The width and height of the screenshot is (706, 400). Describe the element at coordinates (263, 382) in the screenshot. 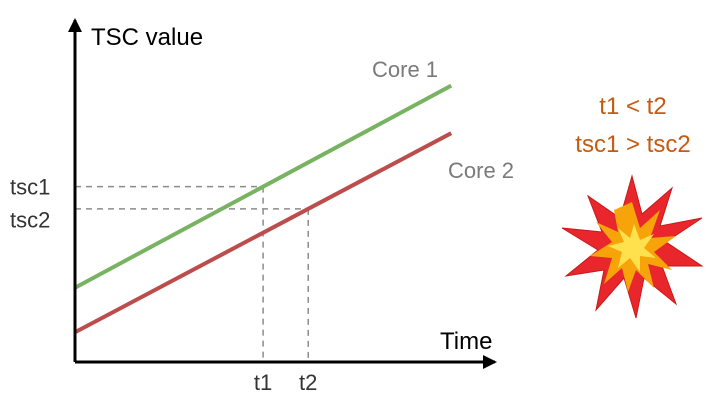

I see `x-tick-label-t1: t1` at that location.